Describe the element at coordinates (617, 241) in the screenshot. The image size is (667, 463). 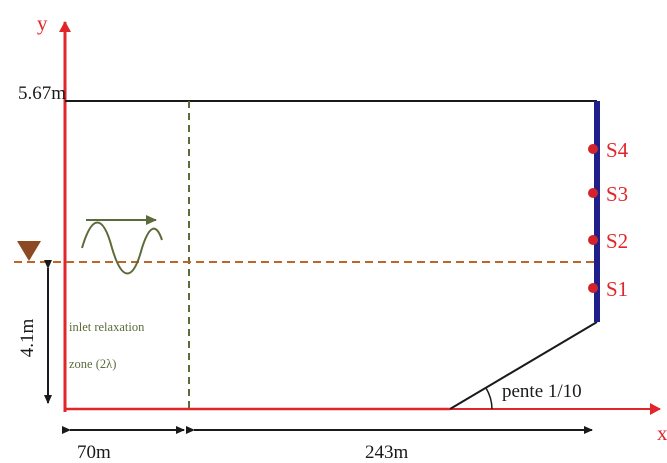
I see `sensor-label: S2` at that location.